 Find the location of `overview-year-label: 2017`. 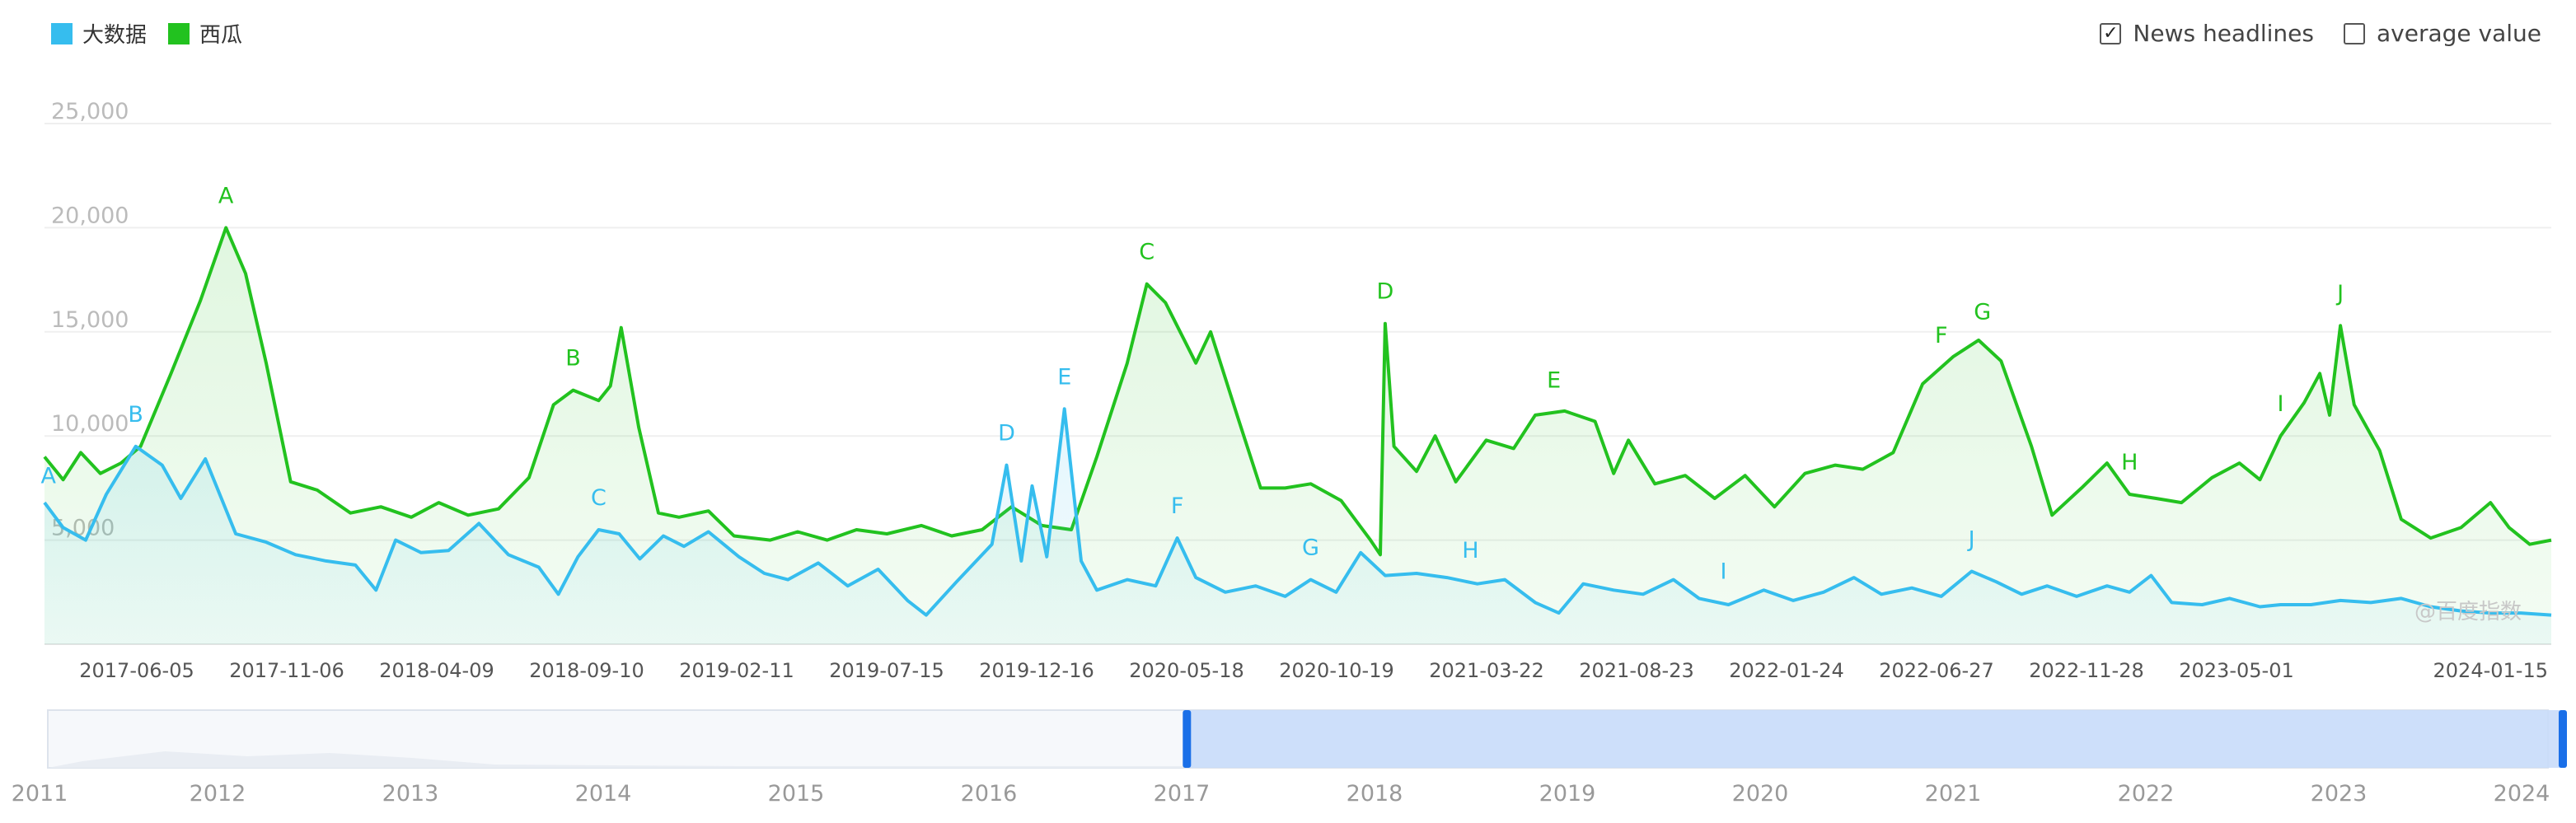

overview-year-label: 2017 is located at coordinates (1182, 794).